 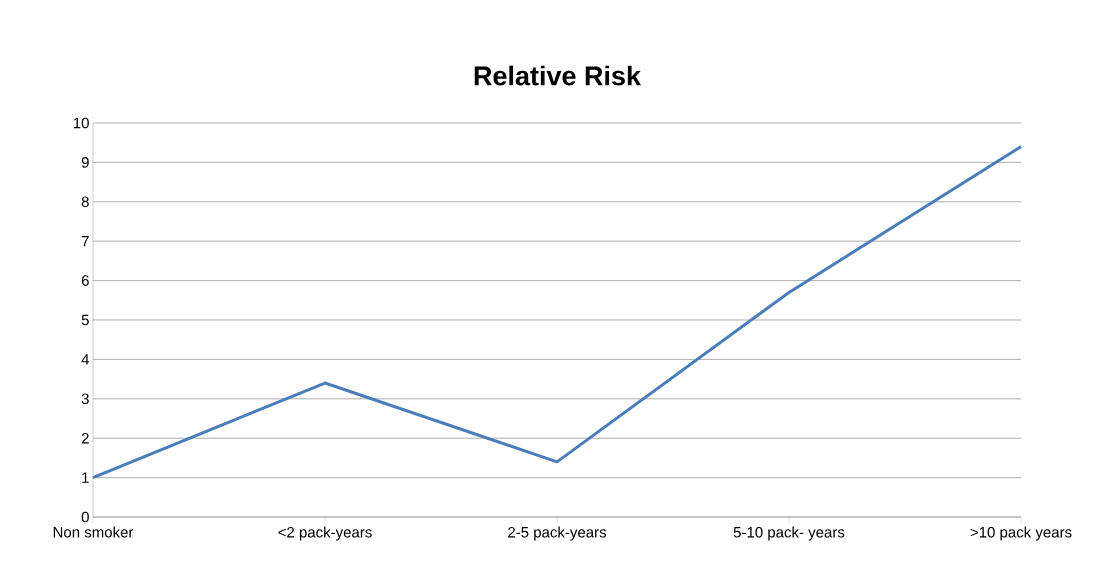 What do you see at coordinates (85, 517) in the screenshot?
I see `y-tick-label: 0` at bounding box center [85, 517].